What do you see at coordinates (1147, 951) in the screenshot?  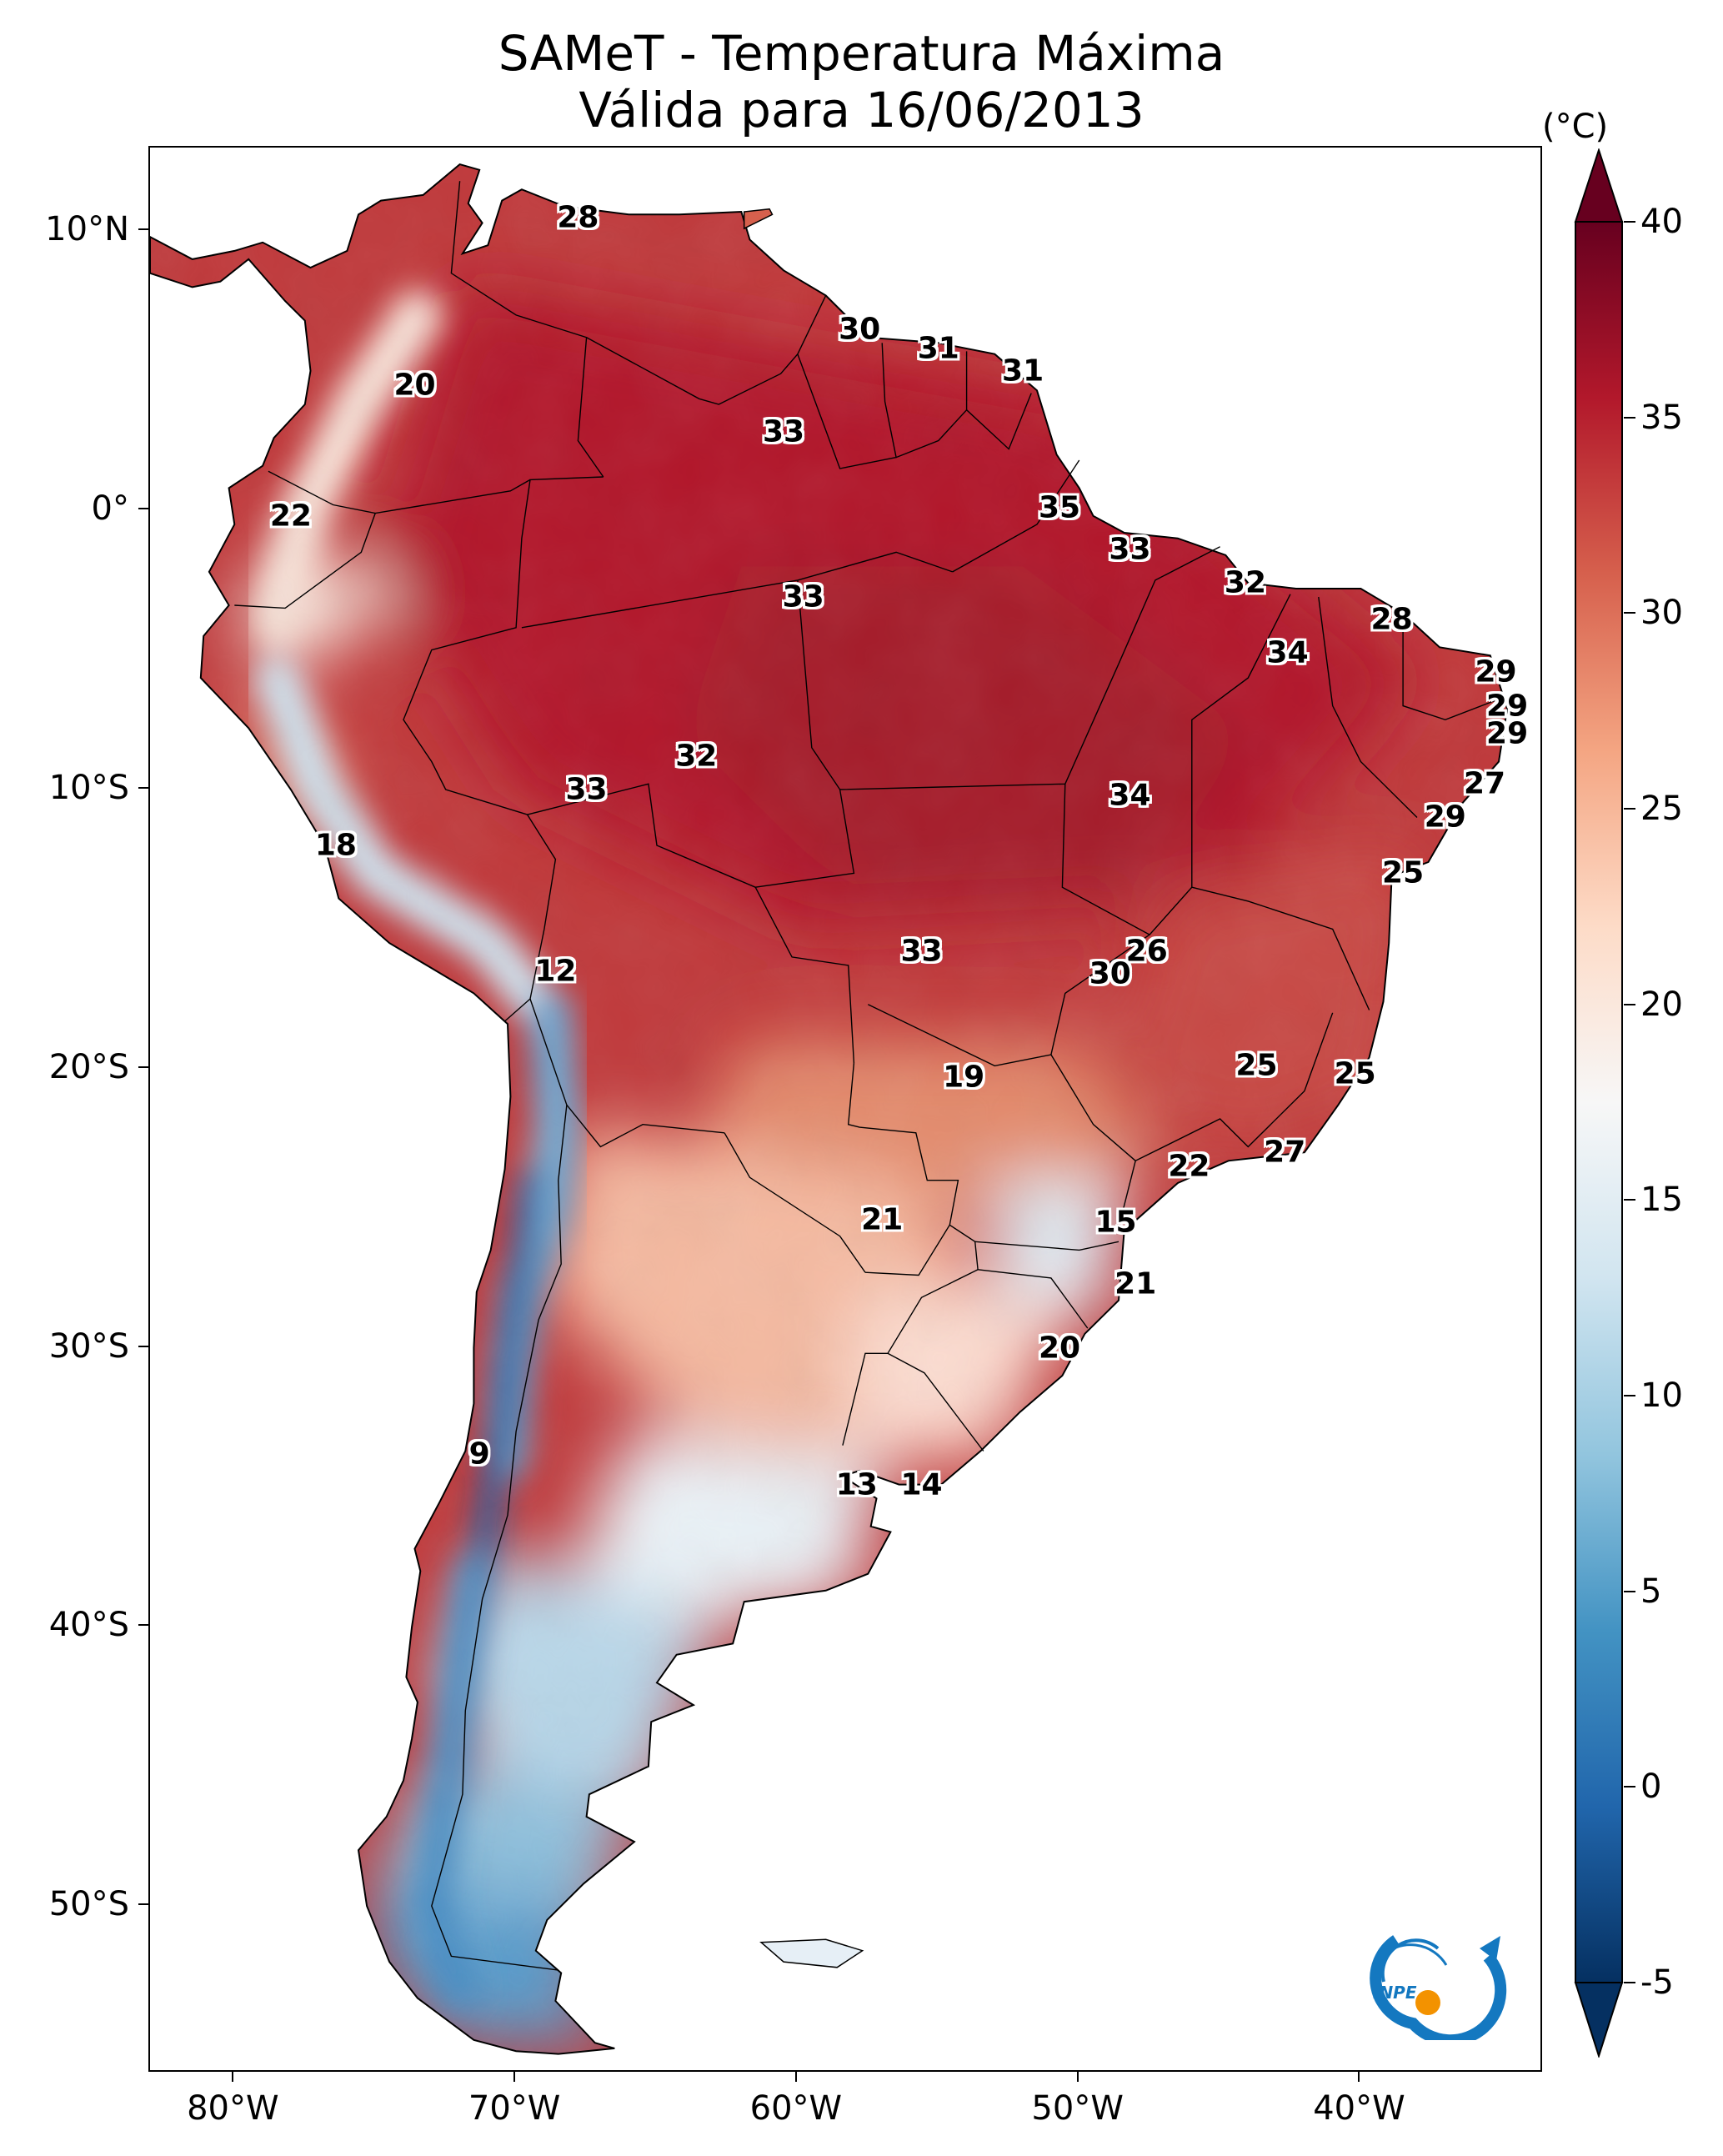 I see `contour-label: 26` at bounding box center [1147, 951].